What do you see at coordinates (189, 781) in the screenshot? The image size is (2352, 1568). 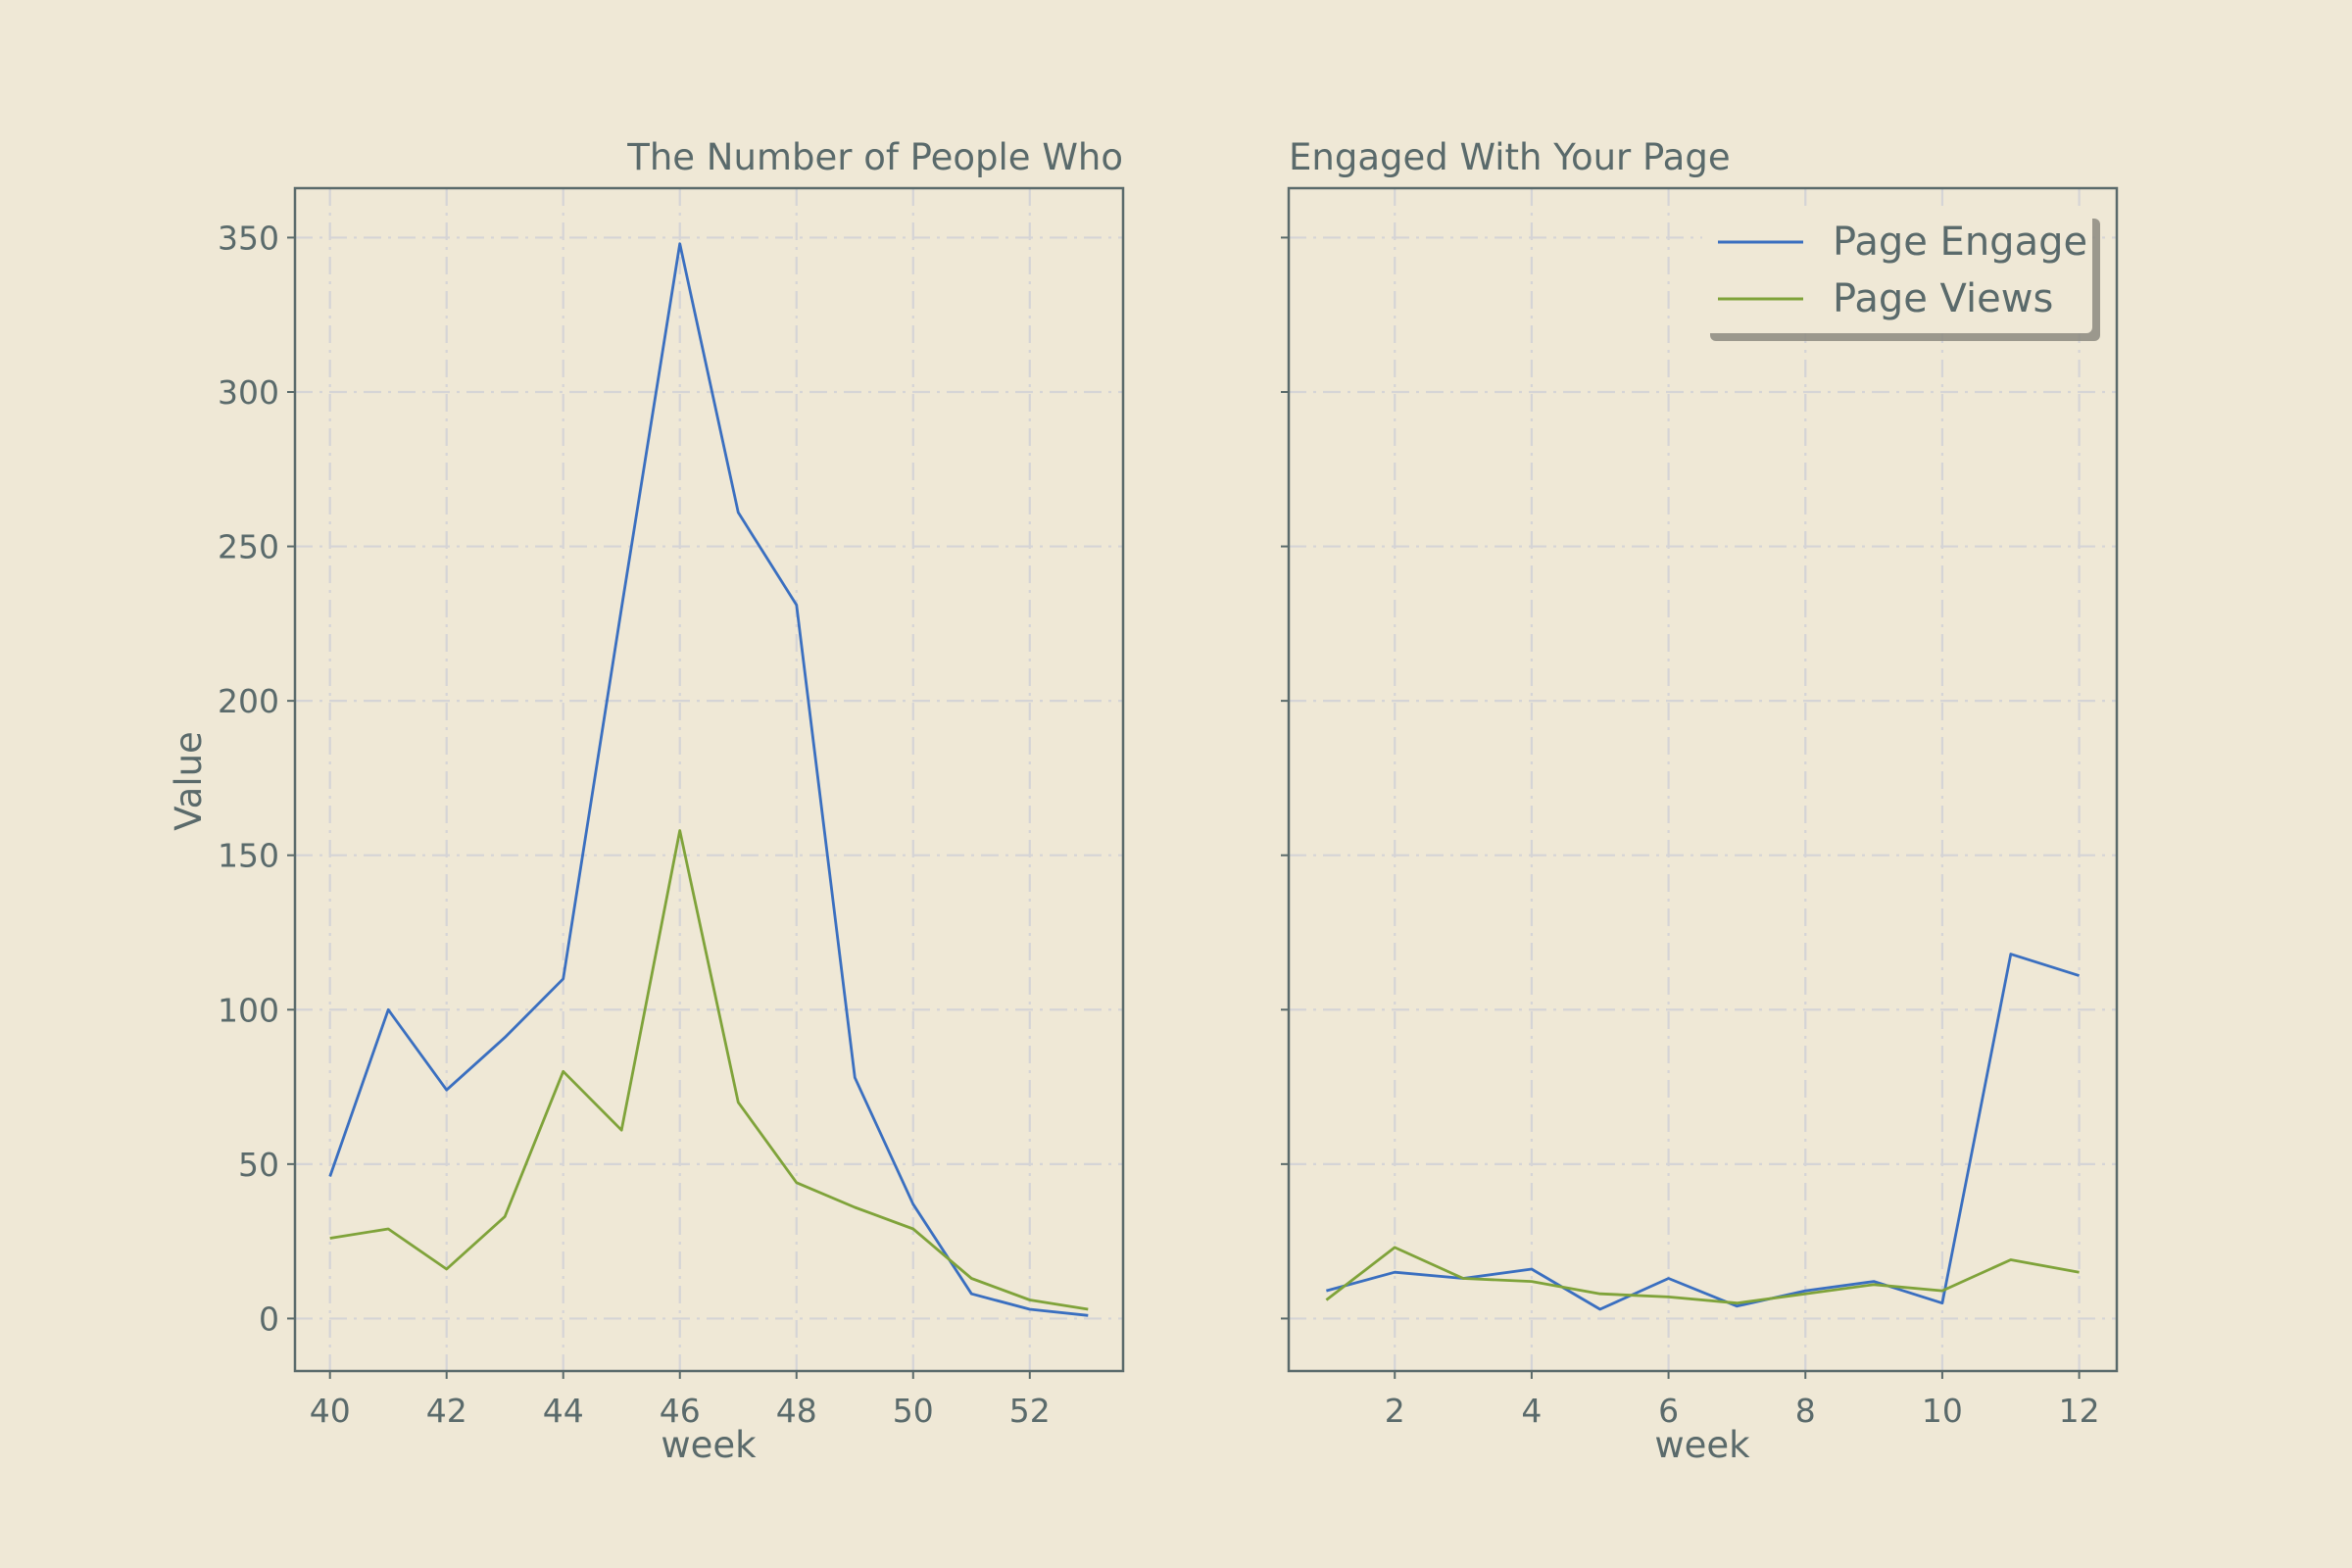 I see `y-axis-label: Value` at bounding box center [189, 781].